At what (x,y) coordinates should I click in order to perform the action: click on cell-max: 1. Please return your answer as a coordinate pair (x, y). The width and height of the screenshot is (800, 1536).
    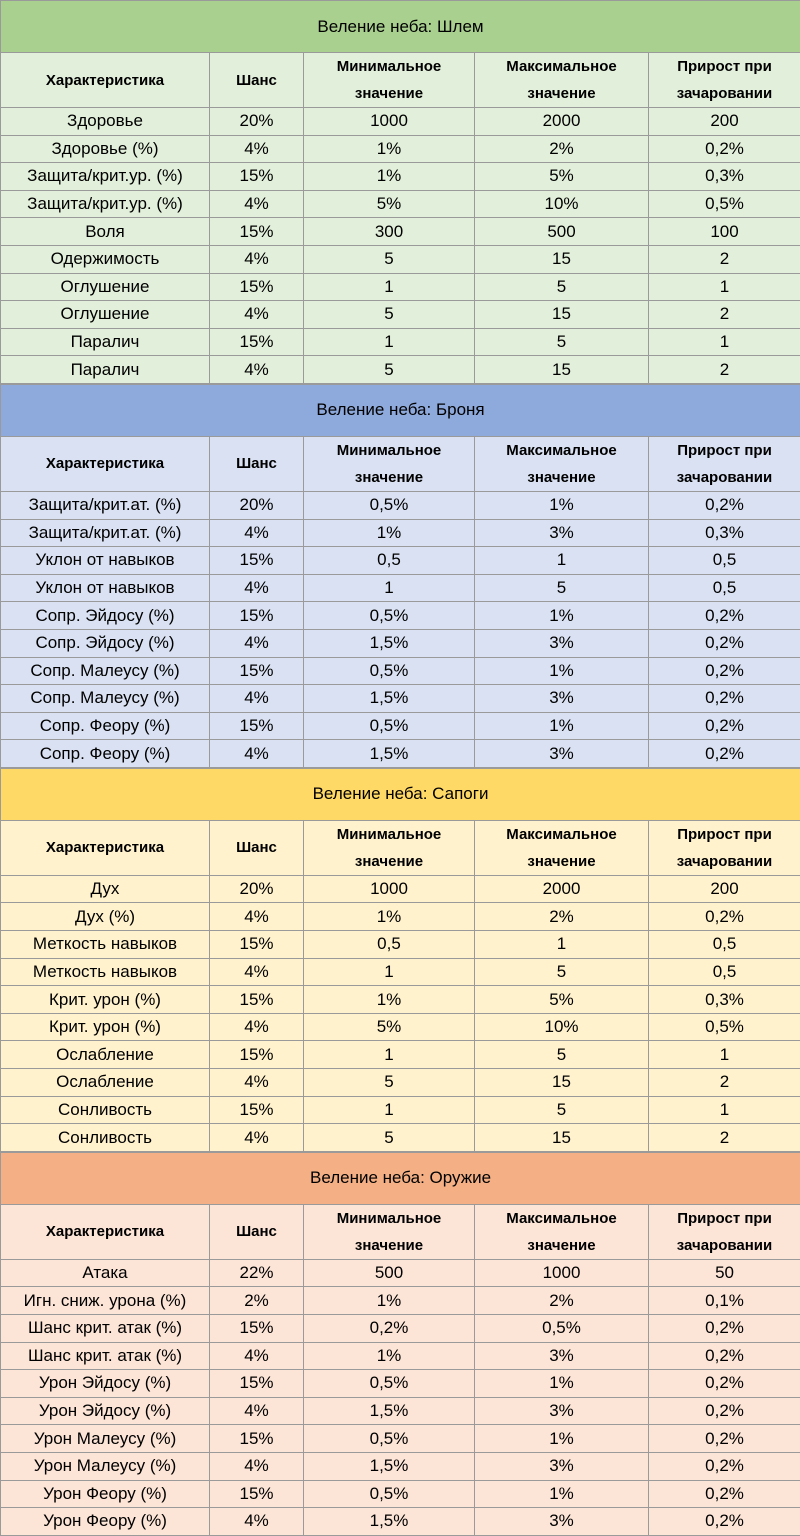
    Looking at the image, I should click on (562, 561).